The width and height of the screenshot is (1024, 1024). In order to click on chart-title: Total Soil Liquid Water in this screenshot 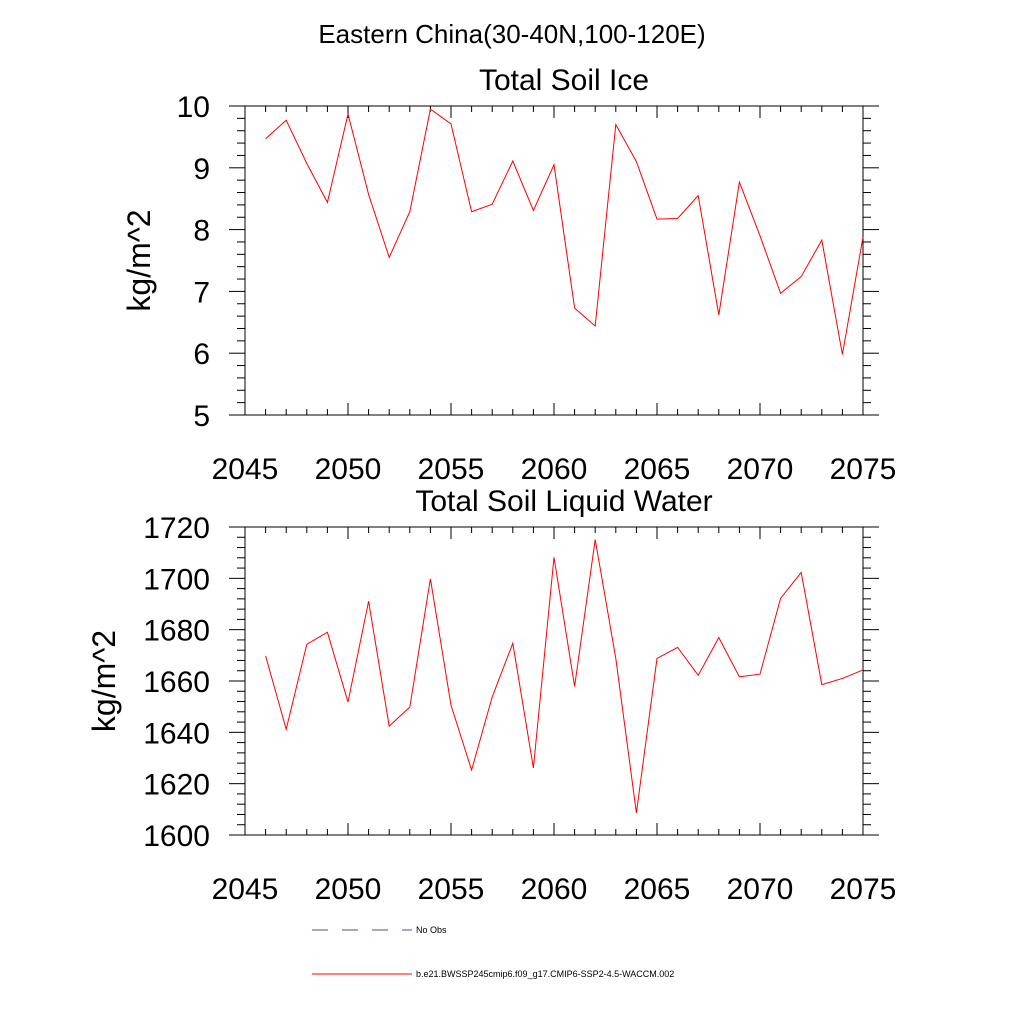, I will do `click(563, 501)`.